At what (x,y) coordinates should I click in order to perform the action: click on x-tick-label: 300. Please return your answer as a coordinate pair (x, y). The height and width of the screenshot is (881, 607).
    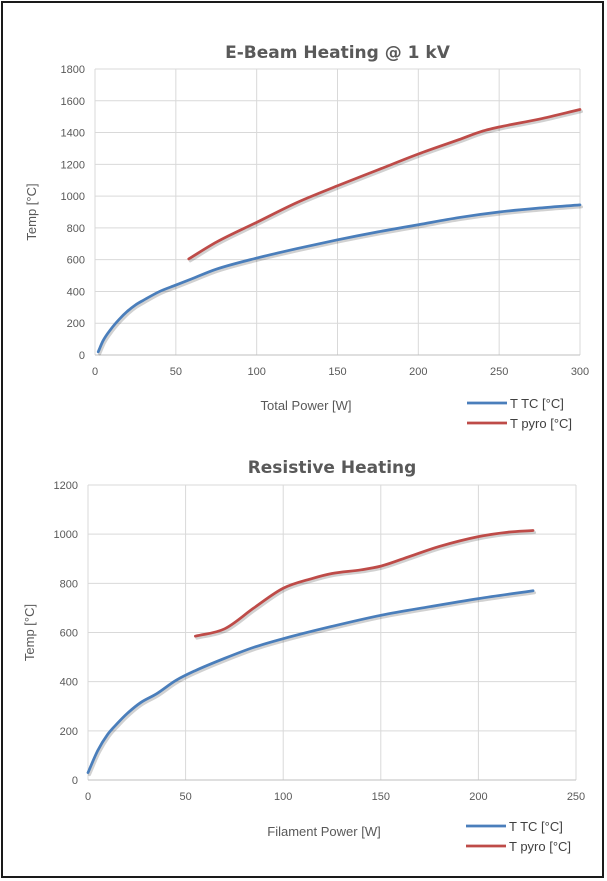
    Looking at the image, I should click on (580, 372).